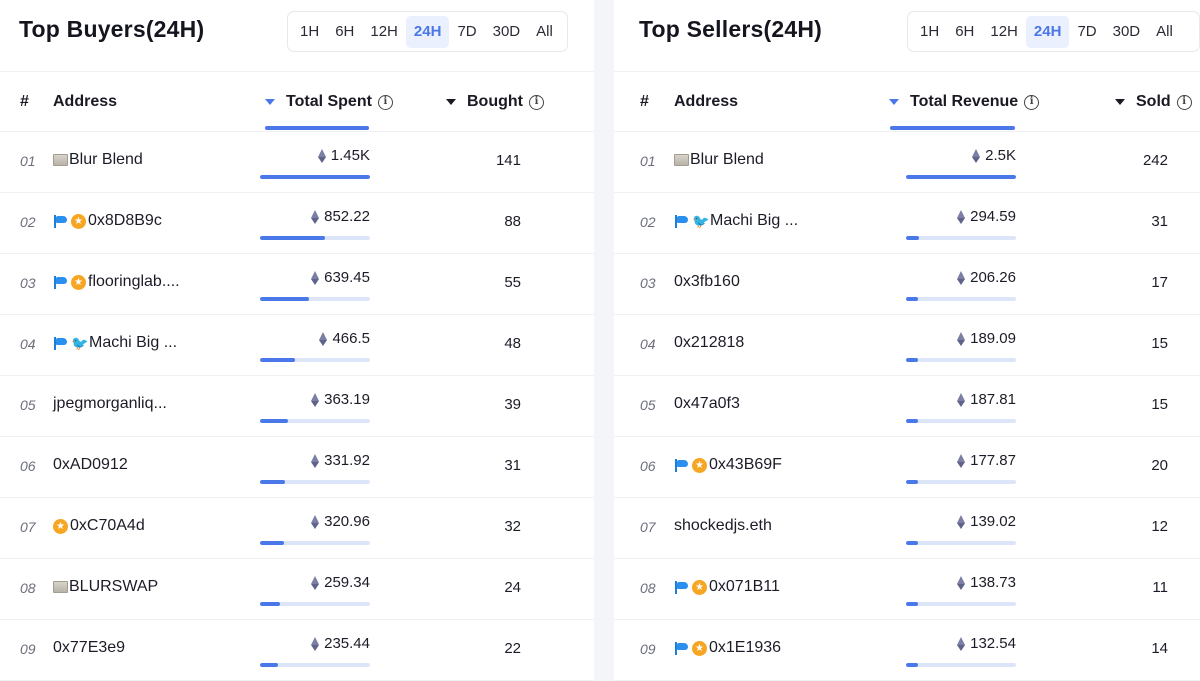 The height and width of the screenshot is (681, 1200). What do you see at coordinates (125, 220) in the screenshot?
I see `wallet-address-text: 0x8D8B9c` at bounding box center [125, 220].